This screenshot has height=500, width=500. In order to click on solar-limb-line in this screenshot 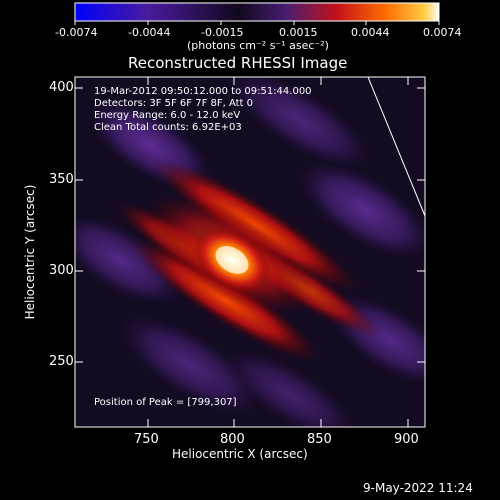, I will do `click(396, 147)`.